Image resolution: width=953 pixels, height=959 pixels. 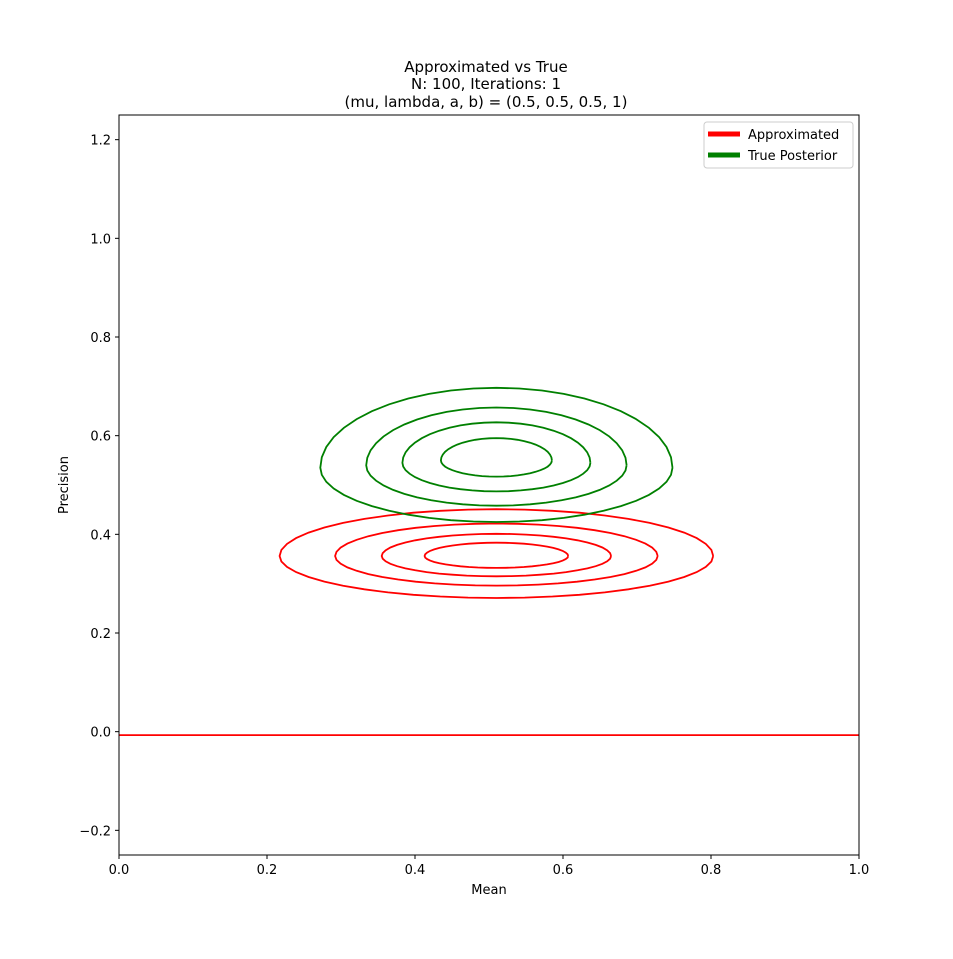 I want to click on y-axis-label: Precision, so click(x=64, y=485).